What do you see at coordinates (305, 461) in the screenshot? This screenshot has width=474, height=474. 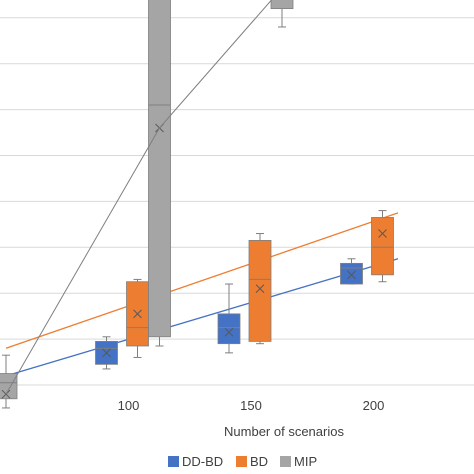 I see `legend-label: MIP` at bounding box center [305, 461].